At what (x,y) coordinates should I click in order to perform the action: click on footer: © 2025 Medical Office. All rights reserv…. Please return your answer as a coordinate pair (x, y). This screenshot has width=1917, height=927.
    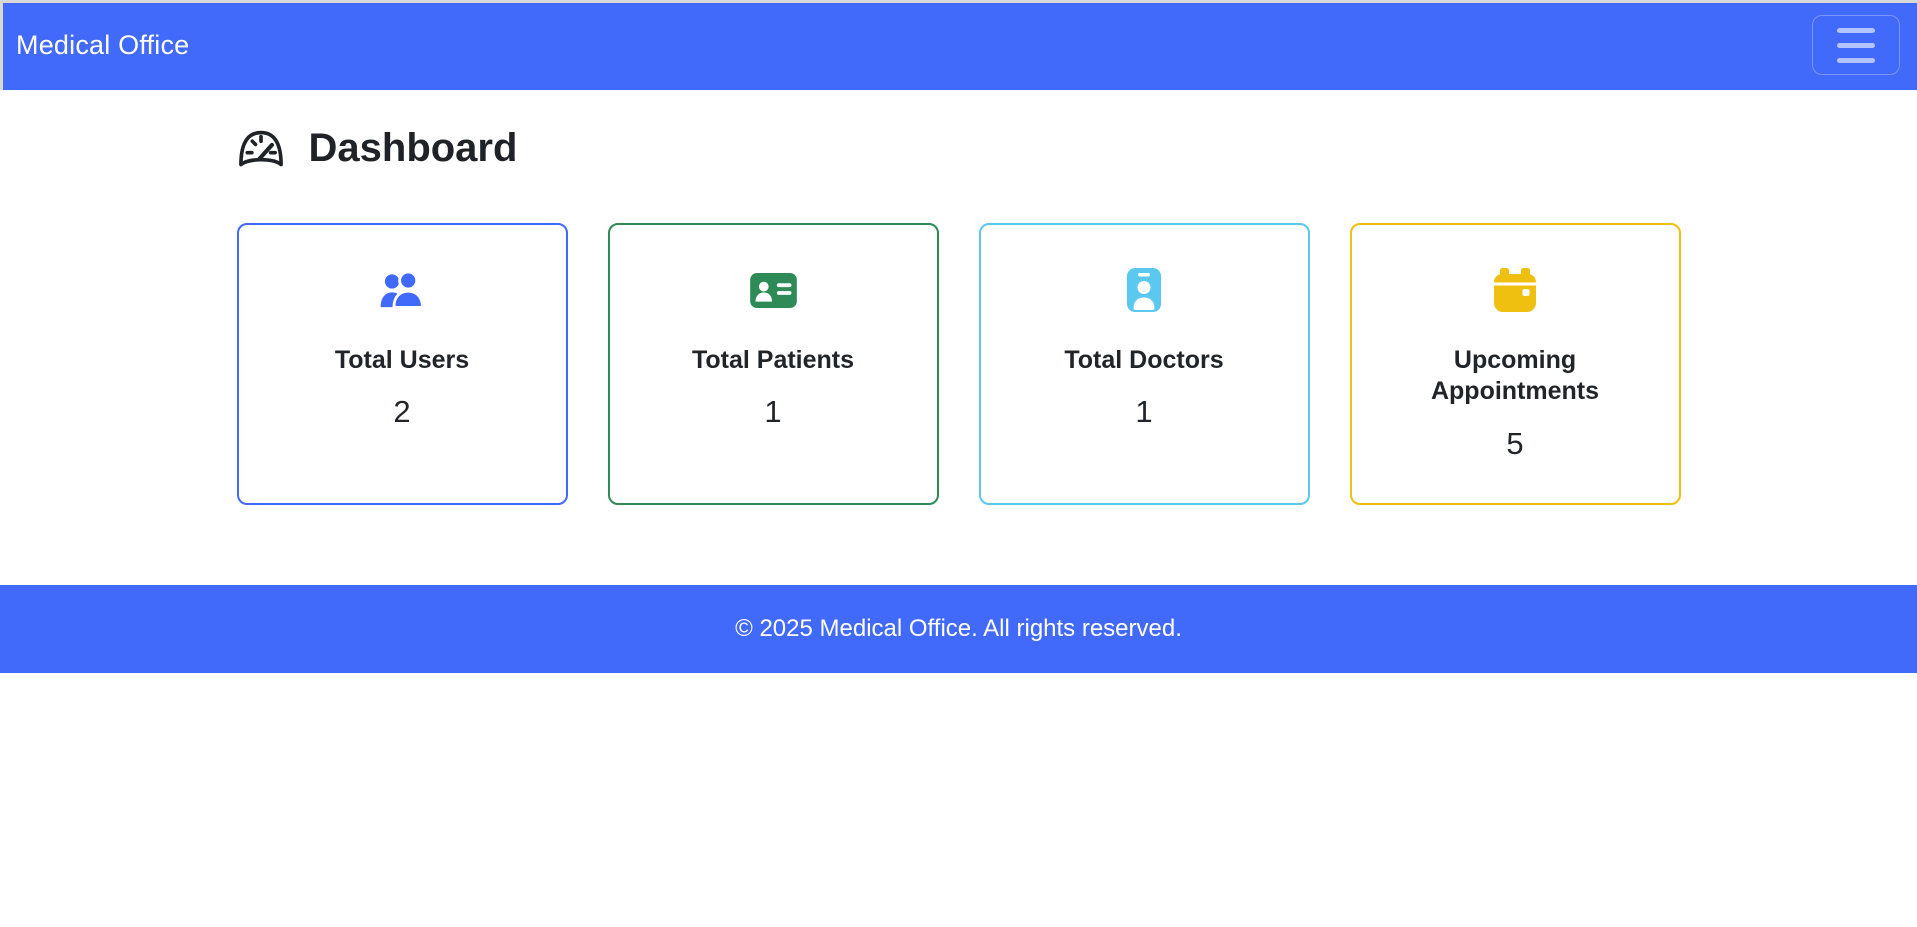
    Looking at the image, I should click on (958, 629).